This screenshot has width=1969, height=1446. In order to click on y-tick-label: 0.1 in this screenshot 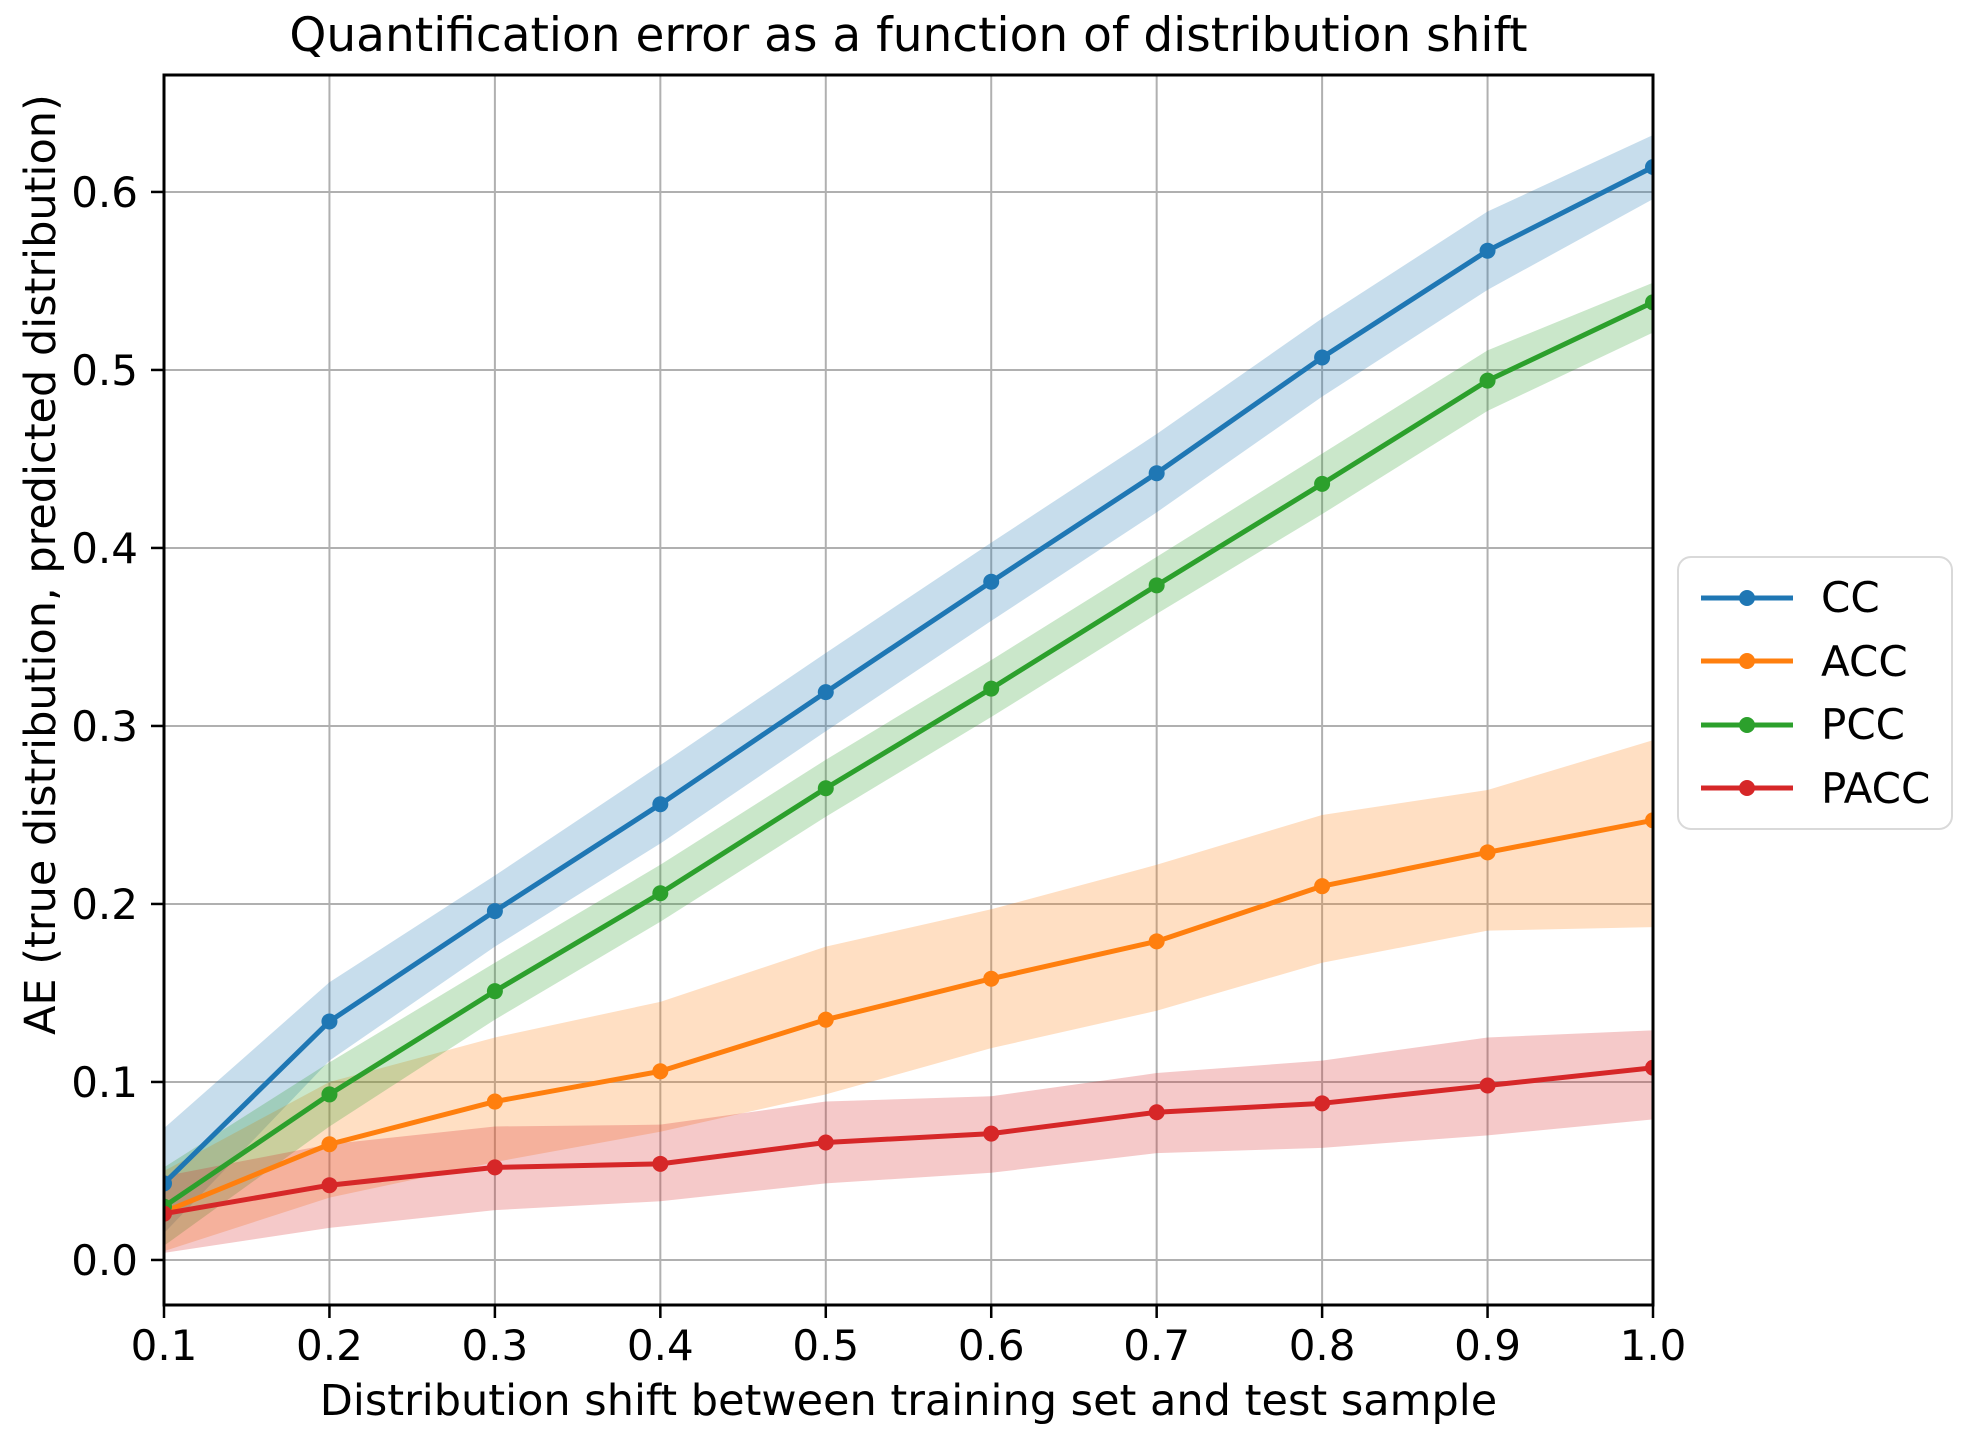, I will do `click(104, 1082)`.